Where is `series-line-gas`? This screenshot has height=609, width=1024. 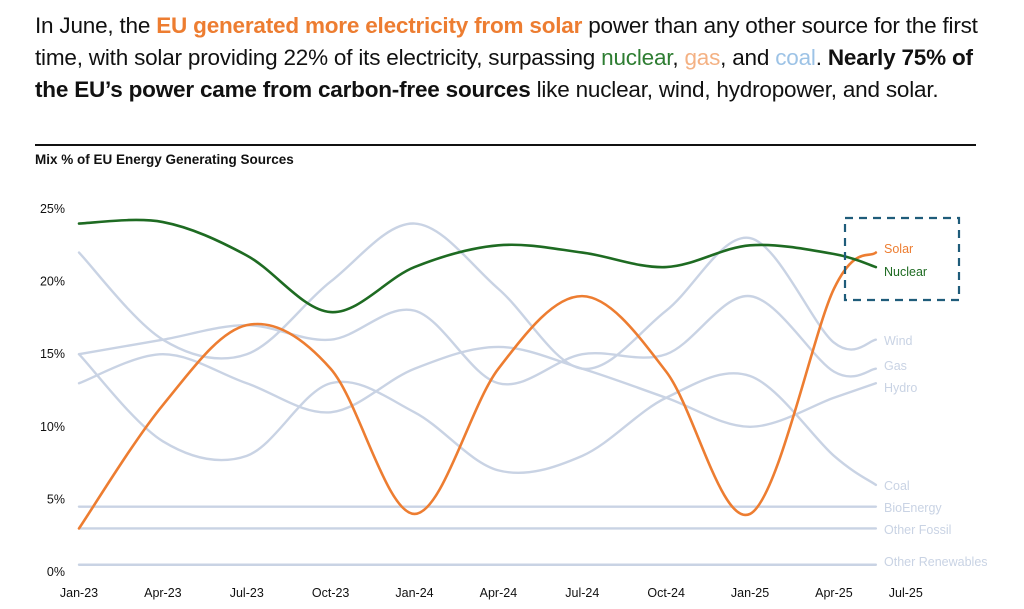 series-line-gas is located at coordinates (477, 340).